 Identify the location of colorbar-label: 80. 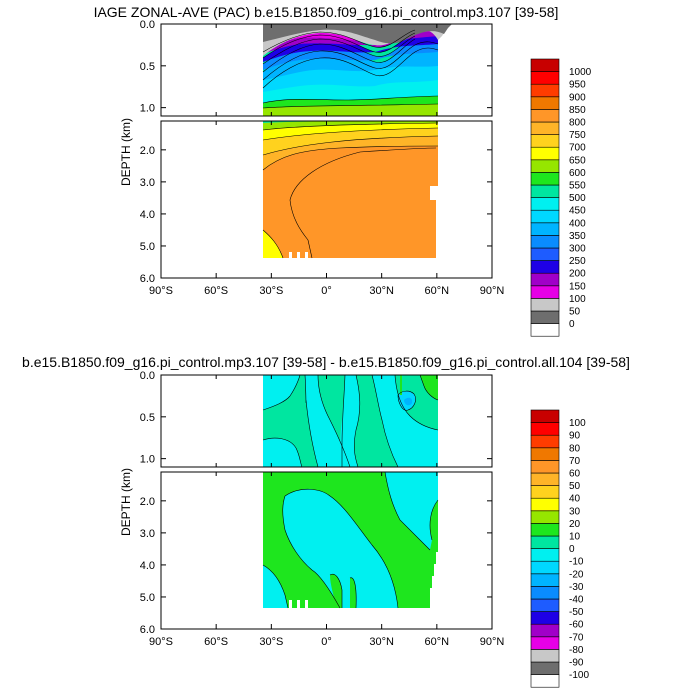
(575, 448).